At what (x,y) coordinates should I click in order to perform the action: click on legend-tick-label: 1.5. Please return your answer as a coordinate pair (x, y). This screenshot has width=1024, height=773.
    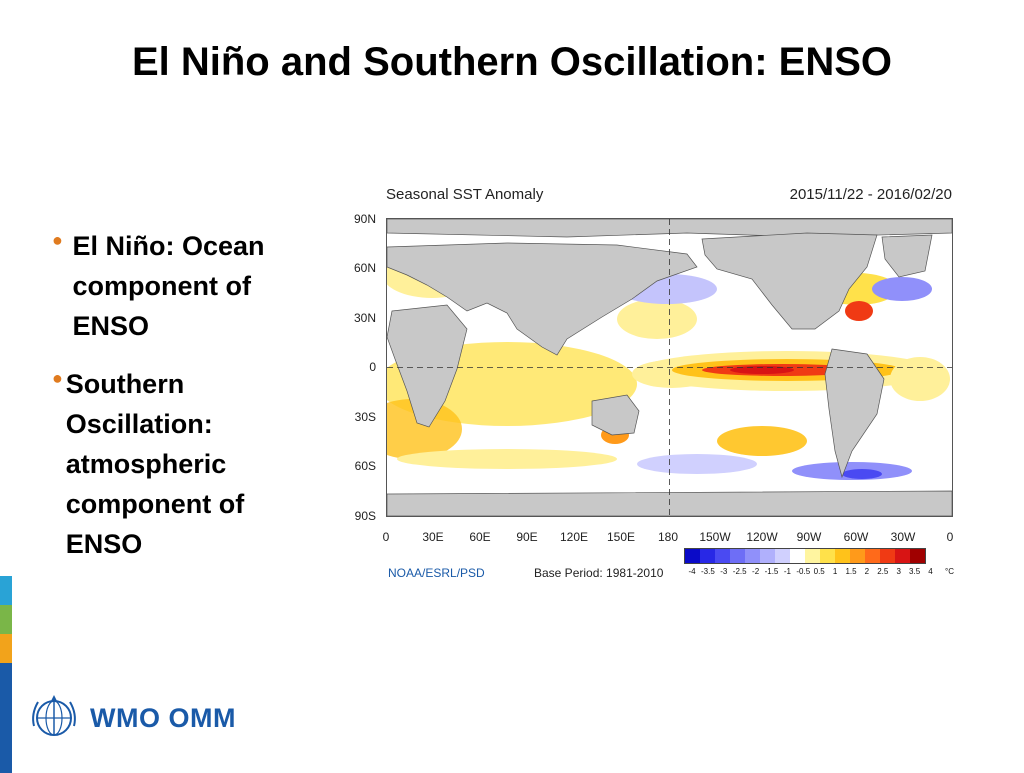
    Looking at the image, I should click on (851, 571).